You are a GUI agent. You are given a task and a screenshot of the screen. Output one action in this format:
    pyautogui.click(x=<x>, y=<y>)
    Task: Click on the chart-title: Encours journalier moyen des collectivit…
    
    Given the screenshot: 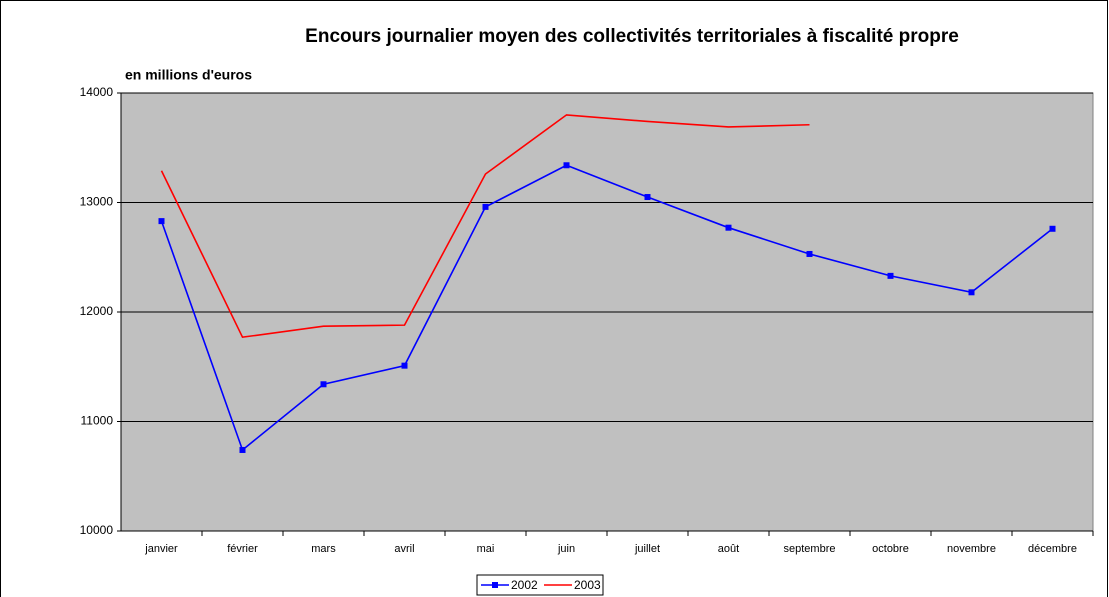 What is the action you would take?
    pyautogui.click(x=632, y=36)
    